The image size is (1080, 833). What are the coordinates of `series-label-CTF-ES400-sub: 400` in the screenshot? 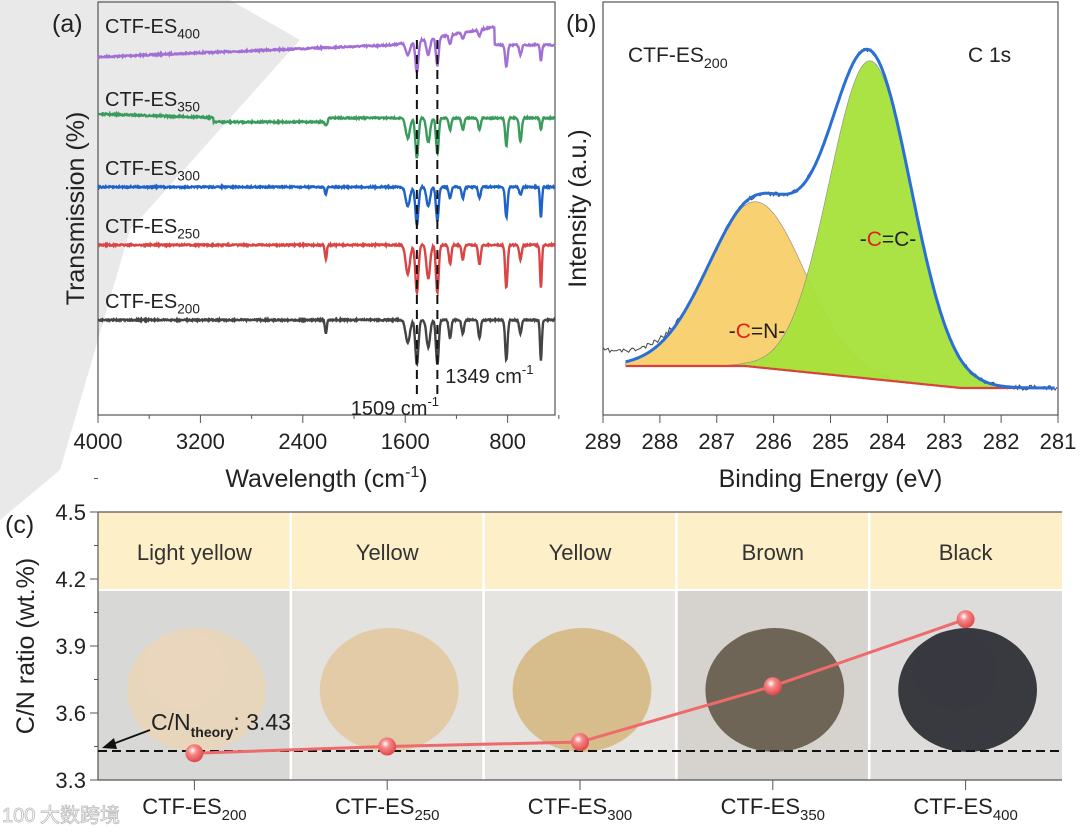 It's located at (188, 34).